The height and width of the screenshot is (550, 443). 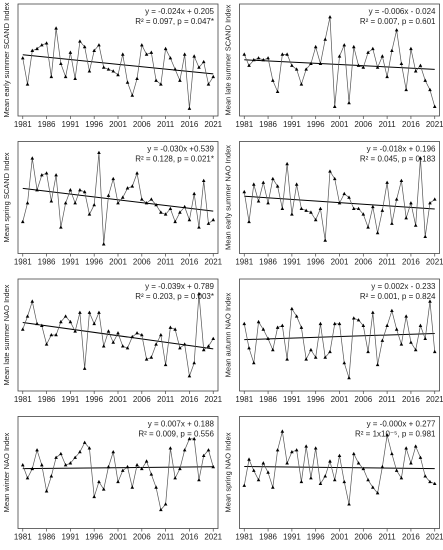 What do you see at coordinates (6, 59) in the screenshot?
I see `y-axis-label: Mean early summer SCAND Index` at bounding box center [6, 59].